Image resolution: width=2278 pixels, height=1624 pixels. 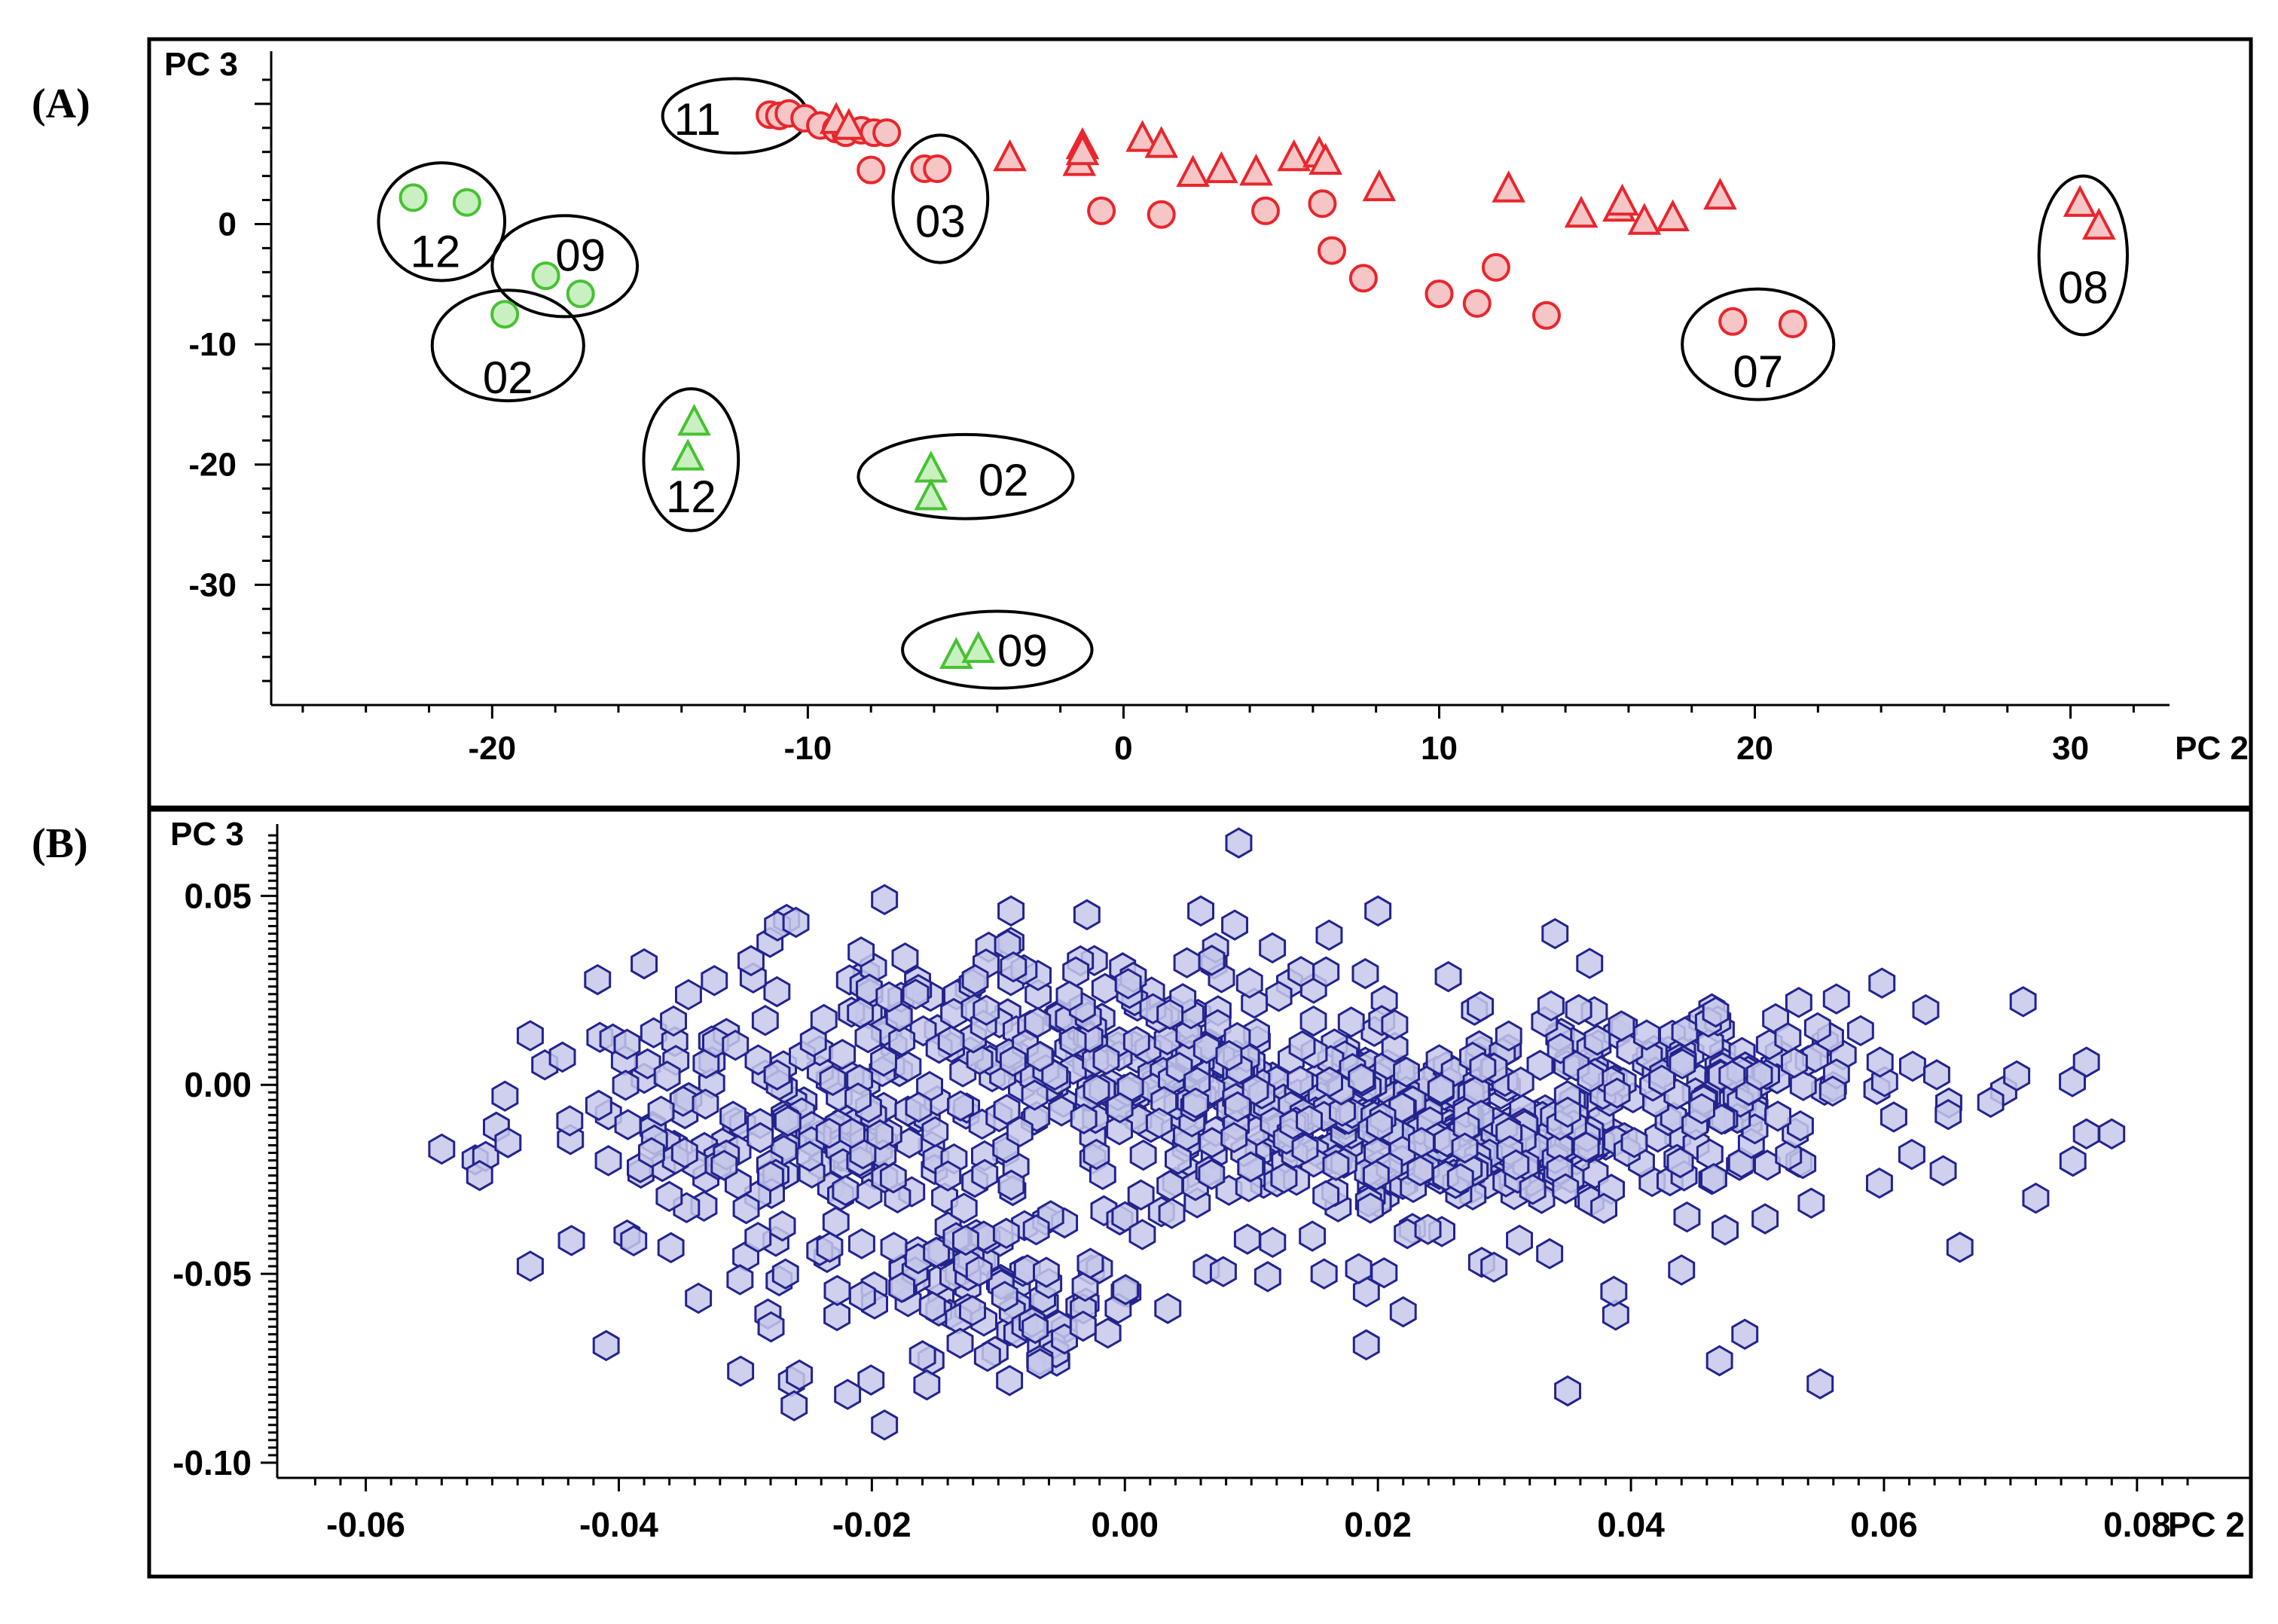 What do you see at coordinates (212, 1463) in the screenshot?
I see `y-tick-label-b: -0.10` at bounding box center [212, 1463].